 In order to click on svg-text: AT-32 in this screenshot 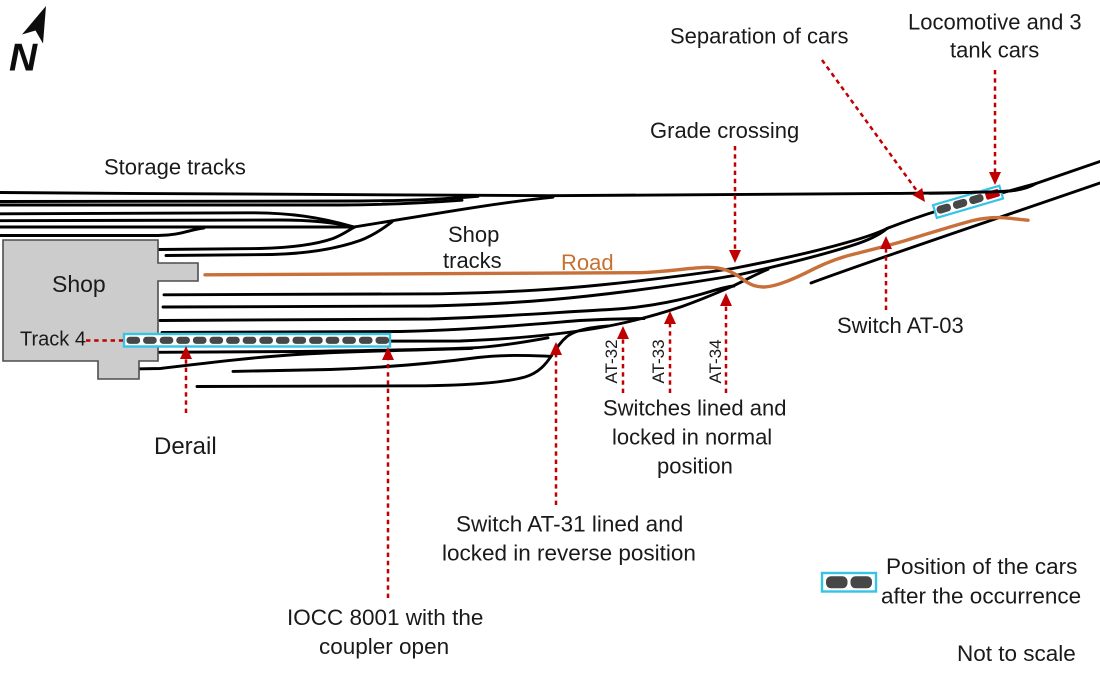, I will do `click(611, 361)`.